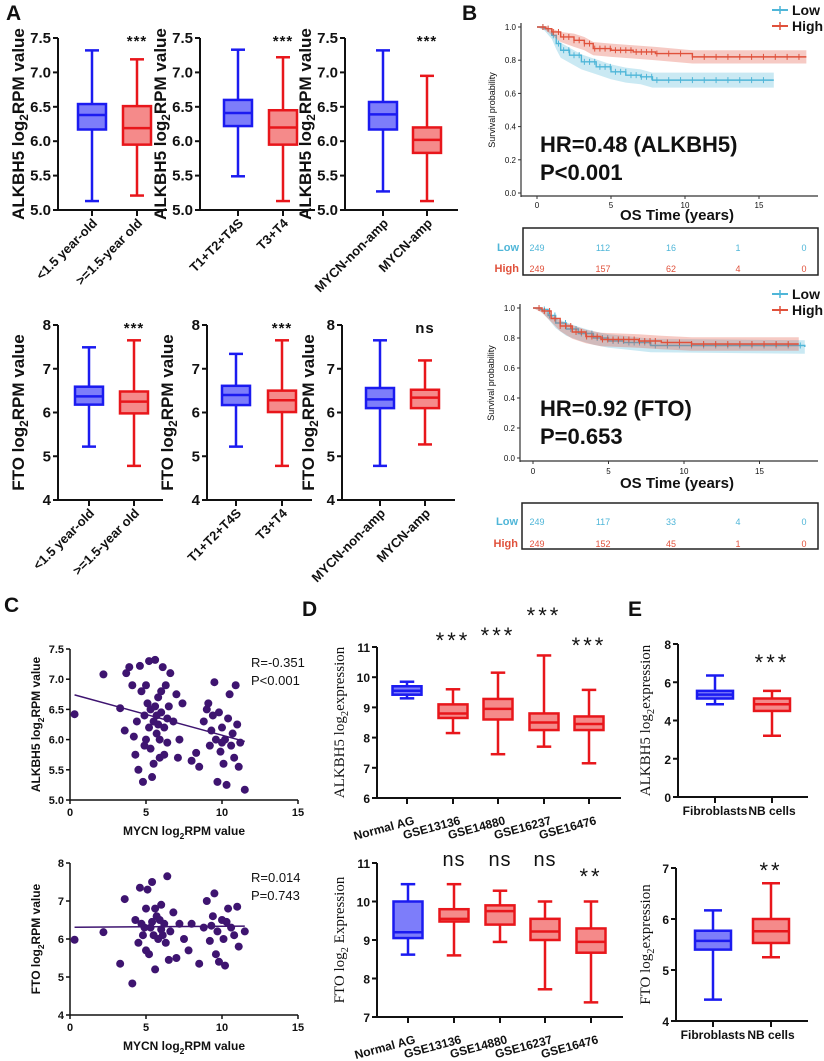 This screenshot has width=824, height=1061. I want to click on category-label: Fibroblasts, so click(715, 811).